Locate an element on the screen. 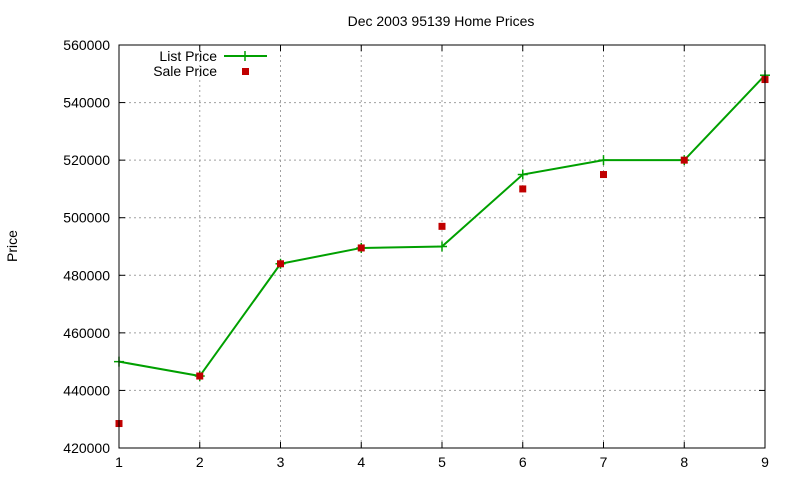 Image resolution: width=800 pixels, height=480 pixels. x-tick-label: 8 is located at coordinates (684, 462).